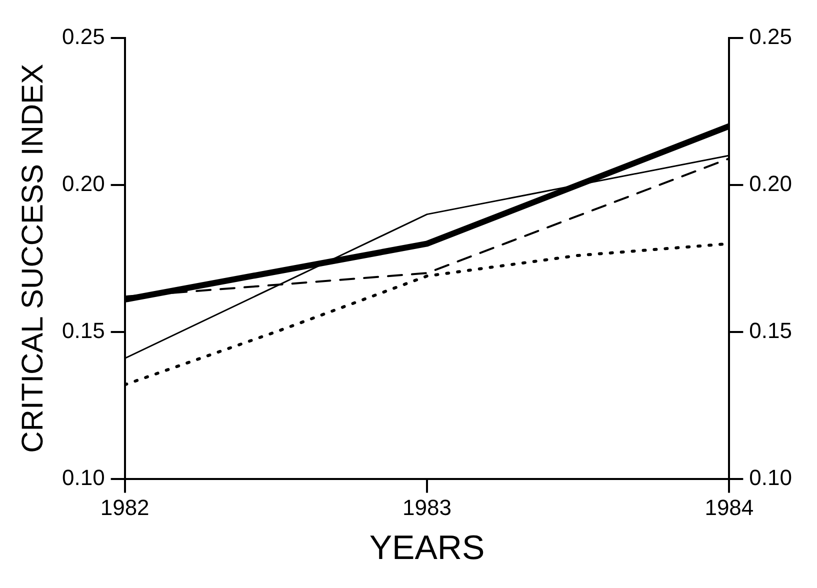  I want to click on y-tick-label: 0.10, so click(83, 477).